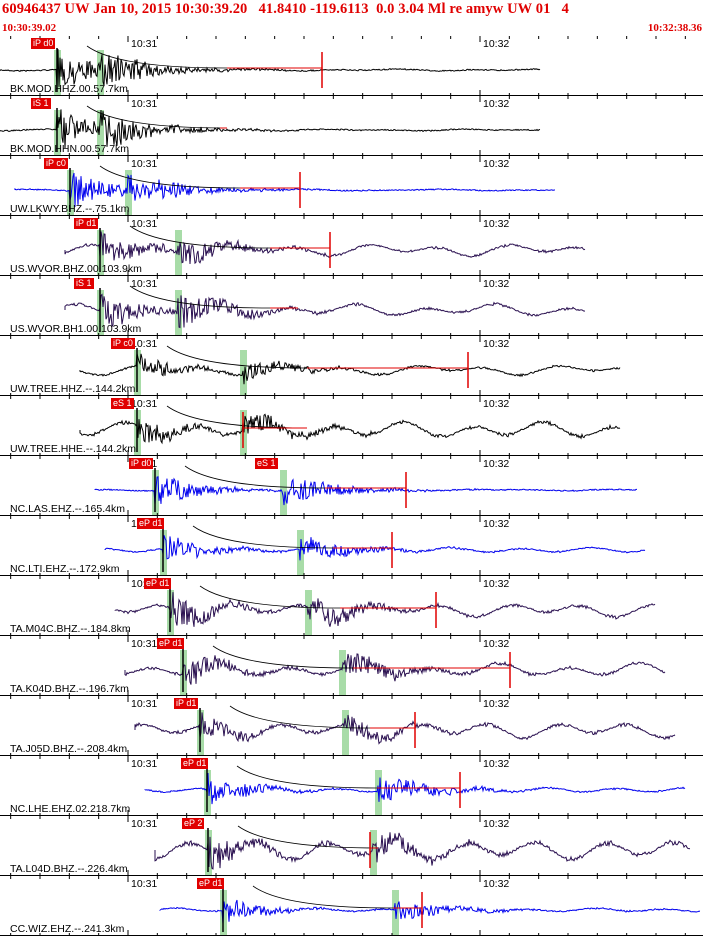 The width and height of the screenshot is (703, 938). I want to click on station-channel-label: NC.LHE.EHZ.02.218.7km, so click(70, 809).